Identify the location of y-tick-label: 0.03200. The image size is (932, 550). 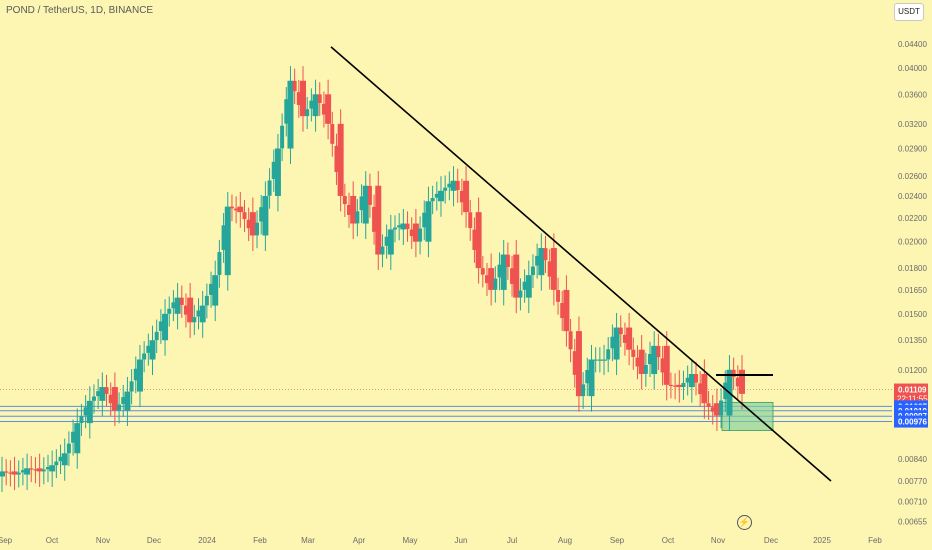
(912, 124).